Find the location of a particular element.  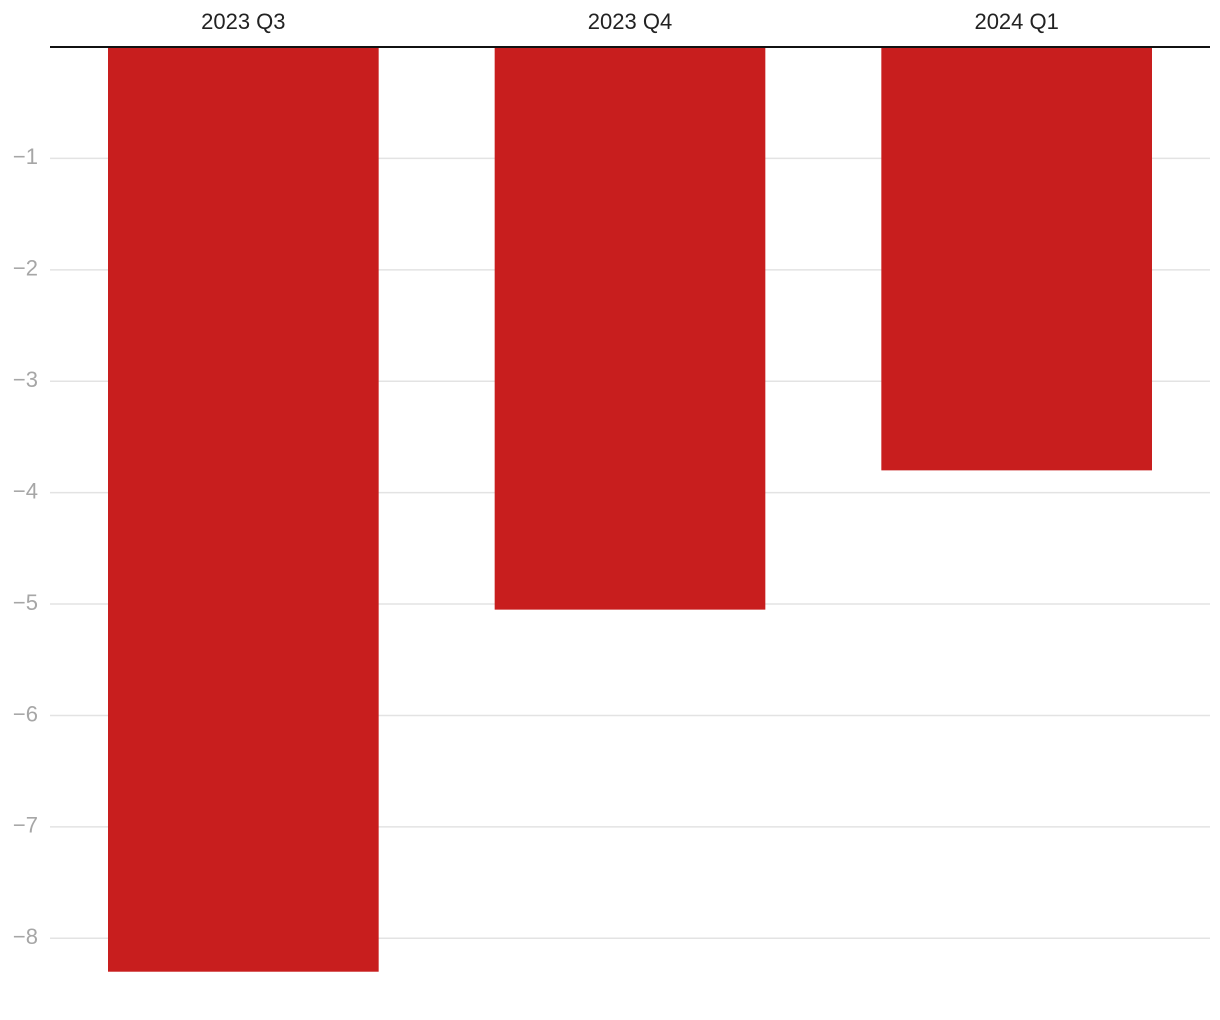

y-tick-label: −5 is located at coordinates (25, 602).